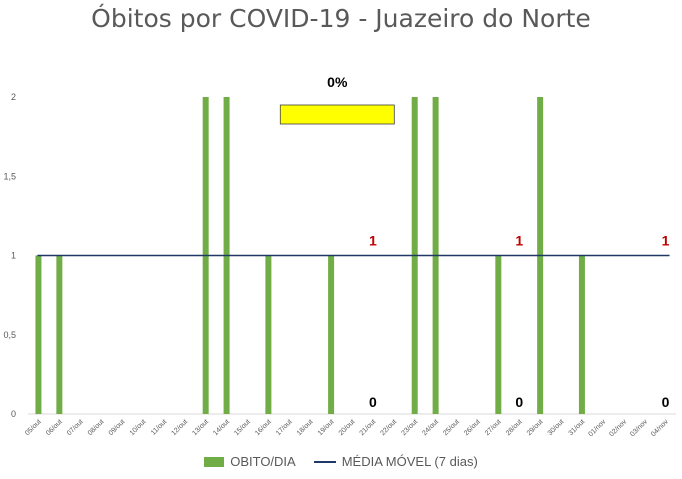  I want to click on x-tick-label: 02/nov, so click(618, 428).